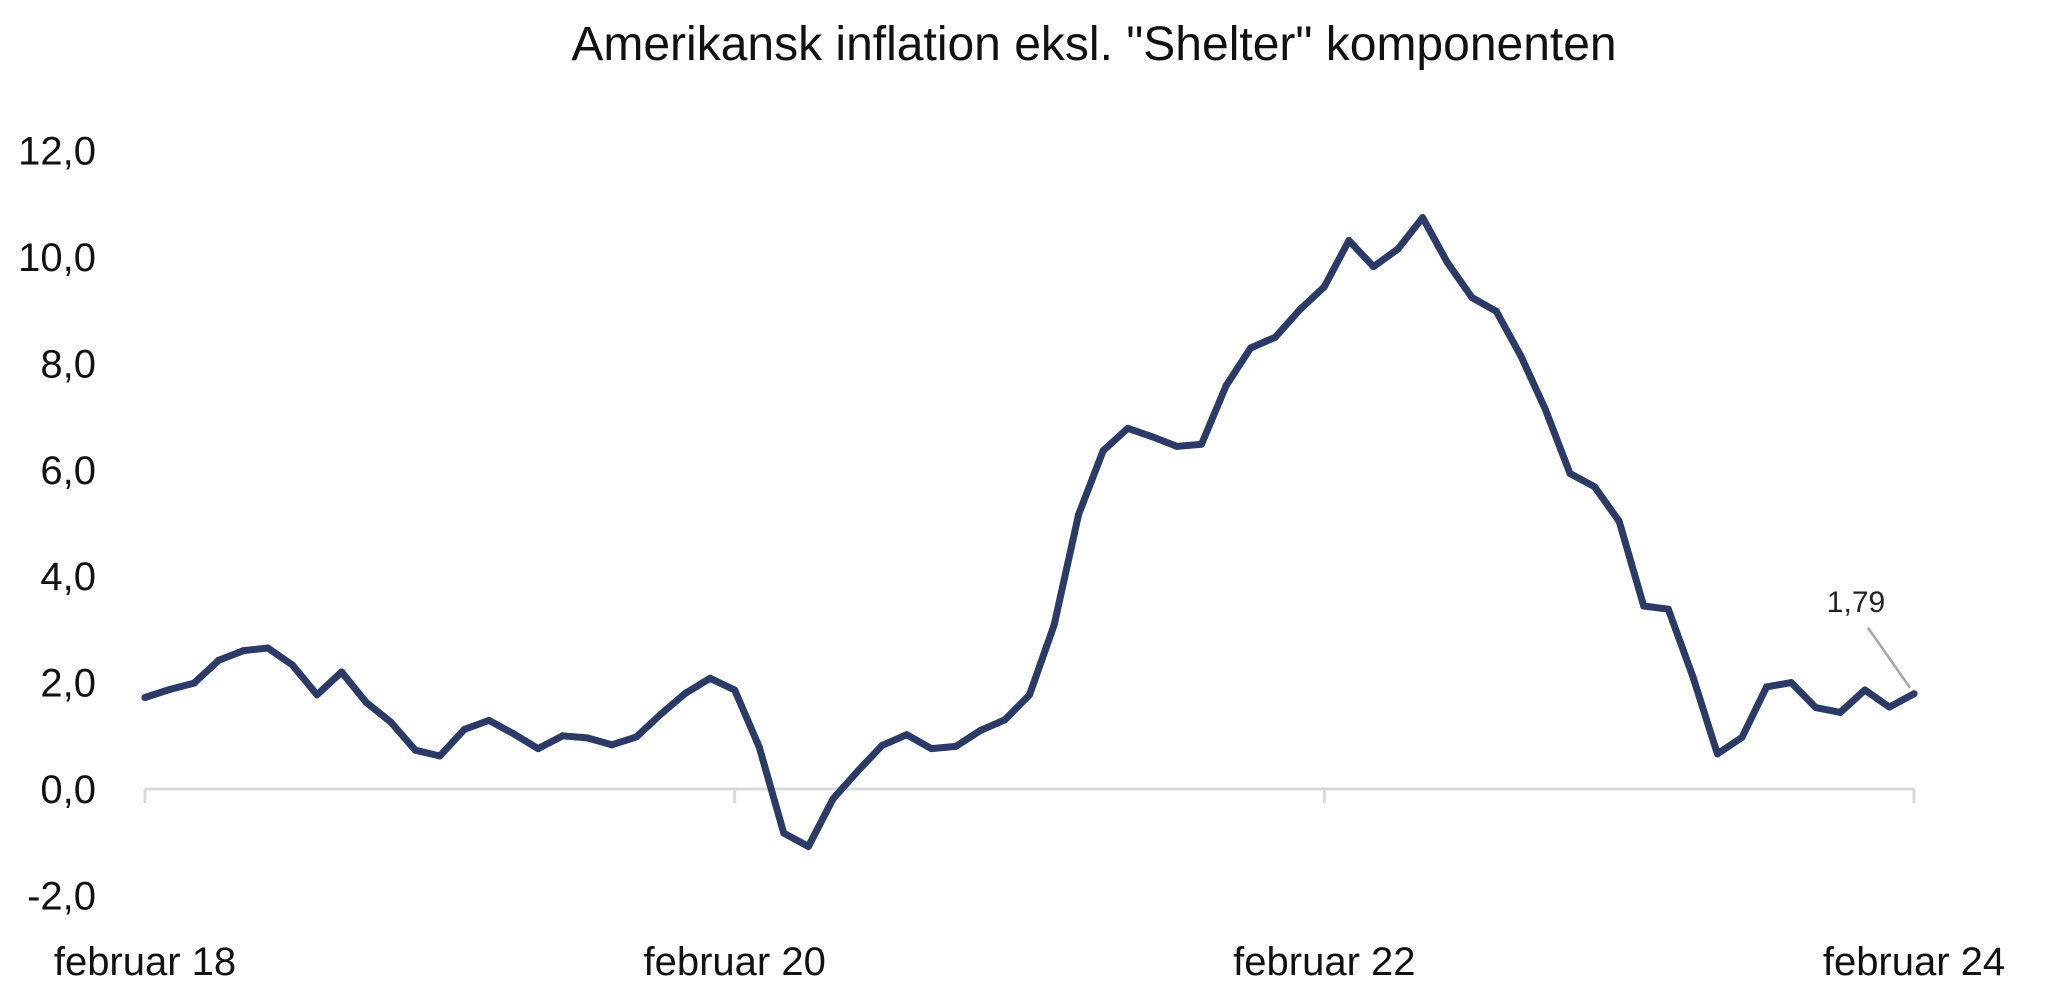 This screenshot has height=997, width=2048. Describe the element at coordinates (57, 152) in the screenshot. I see `y-tick-label: 12,0` at that location.